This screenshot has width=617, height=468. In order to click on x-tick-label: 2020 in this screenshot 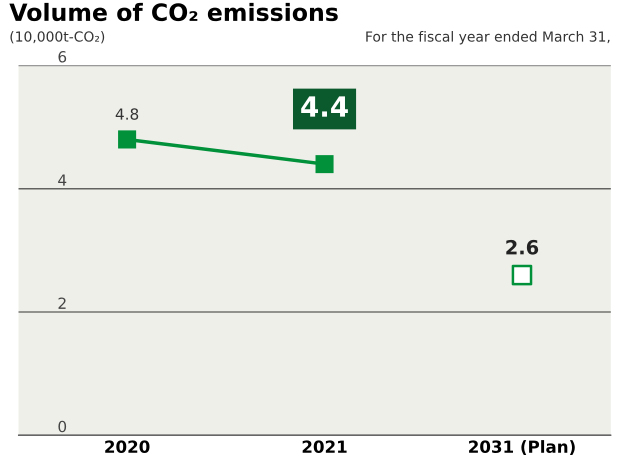, I will do `click(127, 446)`.